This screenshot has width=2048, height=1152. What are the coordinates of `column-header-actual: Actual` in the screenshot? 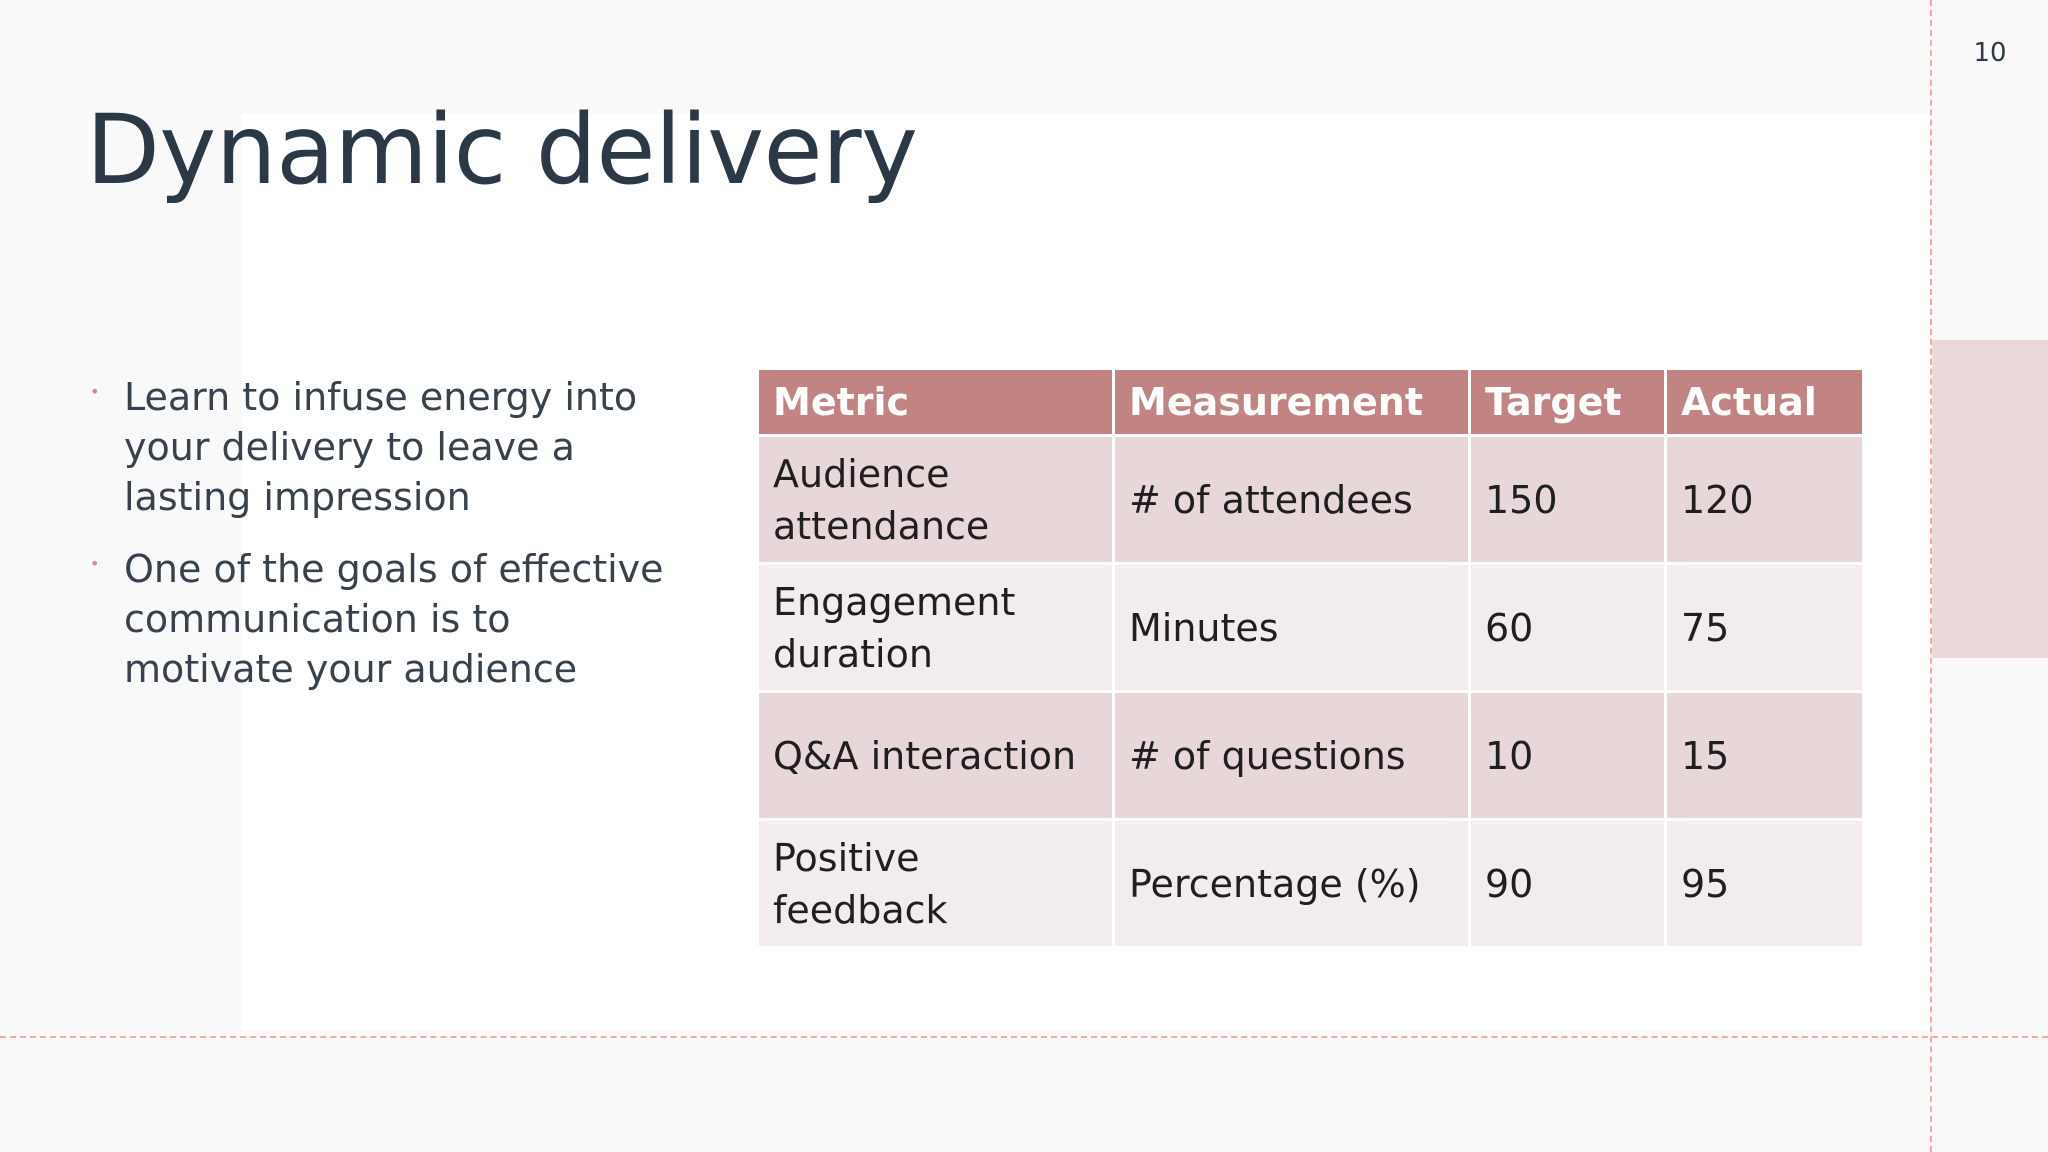 It's located at (1764, 402).